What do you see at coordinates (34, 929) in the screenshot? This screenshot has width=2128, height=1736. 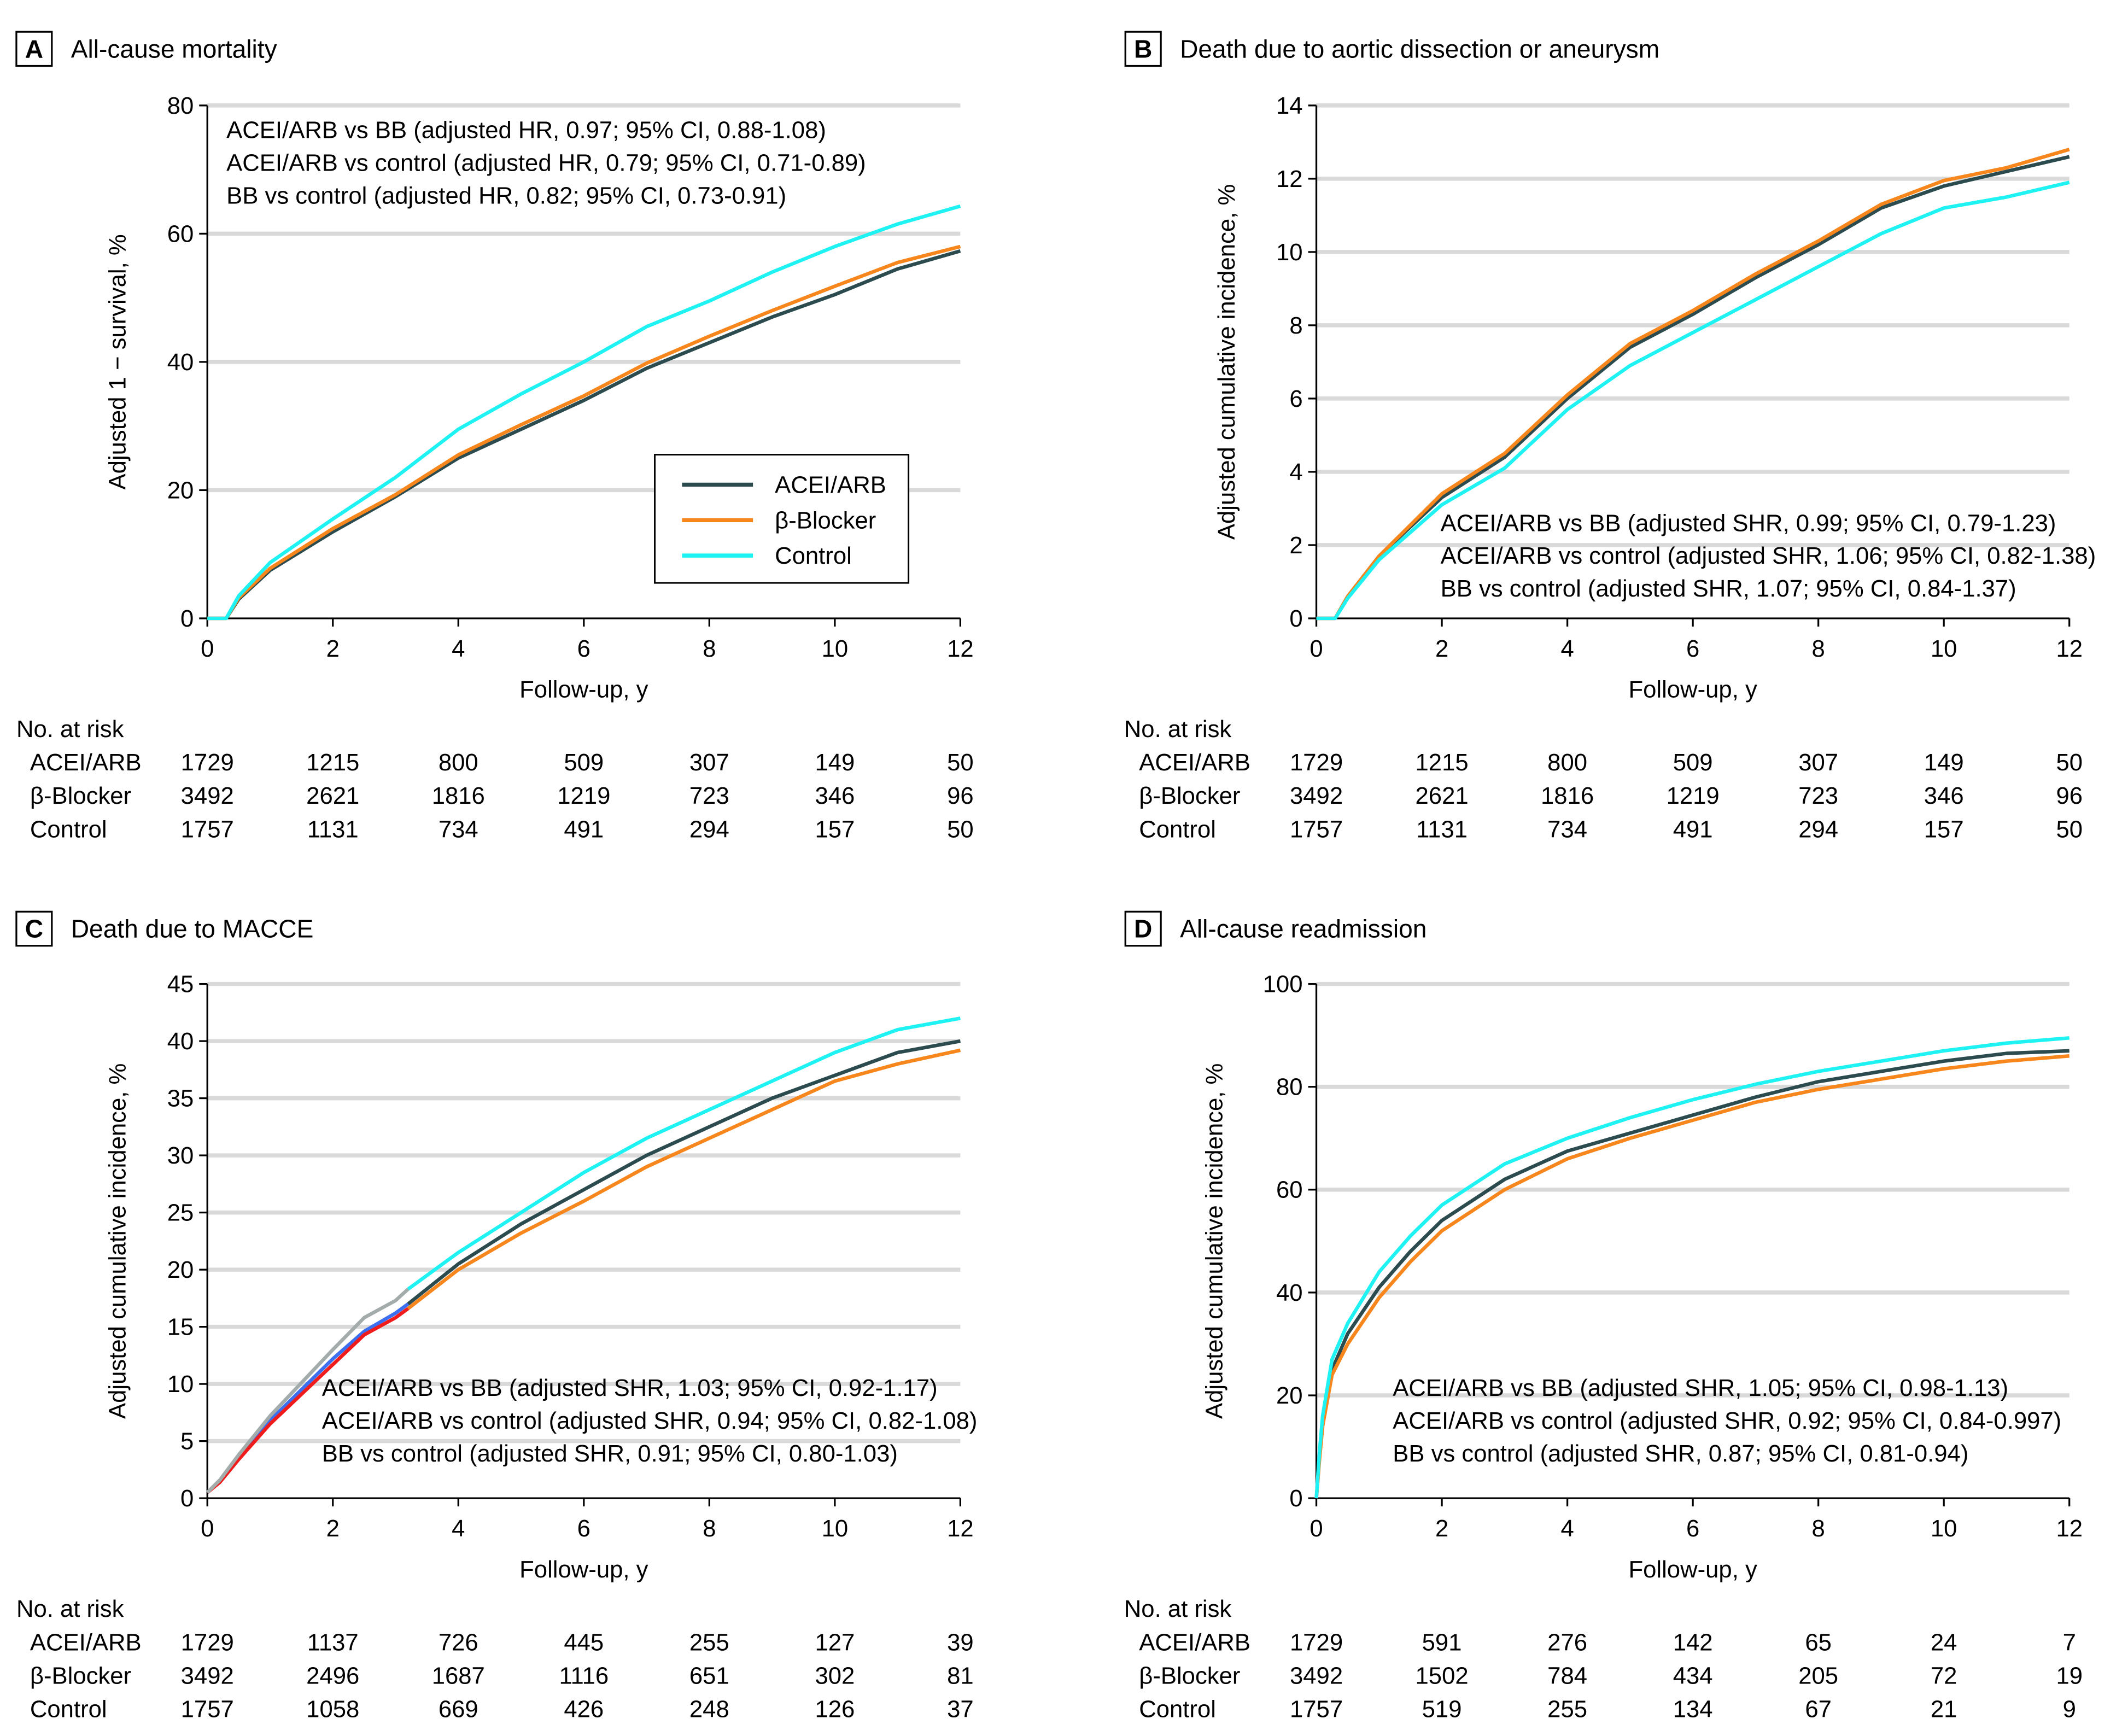 I see `panel-letter: C` at bounding box center [34, 929].